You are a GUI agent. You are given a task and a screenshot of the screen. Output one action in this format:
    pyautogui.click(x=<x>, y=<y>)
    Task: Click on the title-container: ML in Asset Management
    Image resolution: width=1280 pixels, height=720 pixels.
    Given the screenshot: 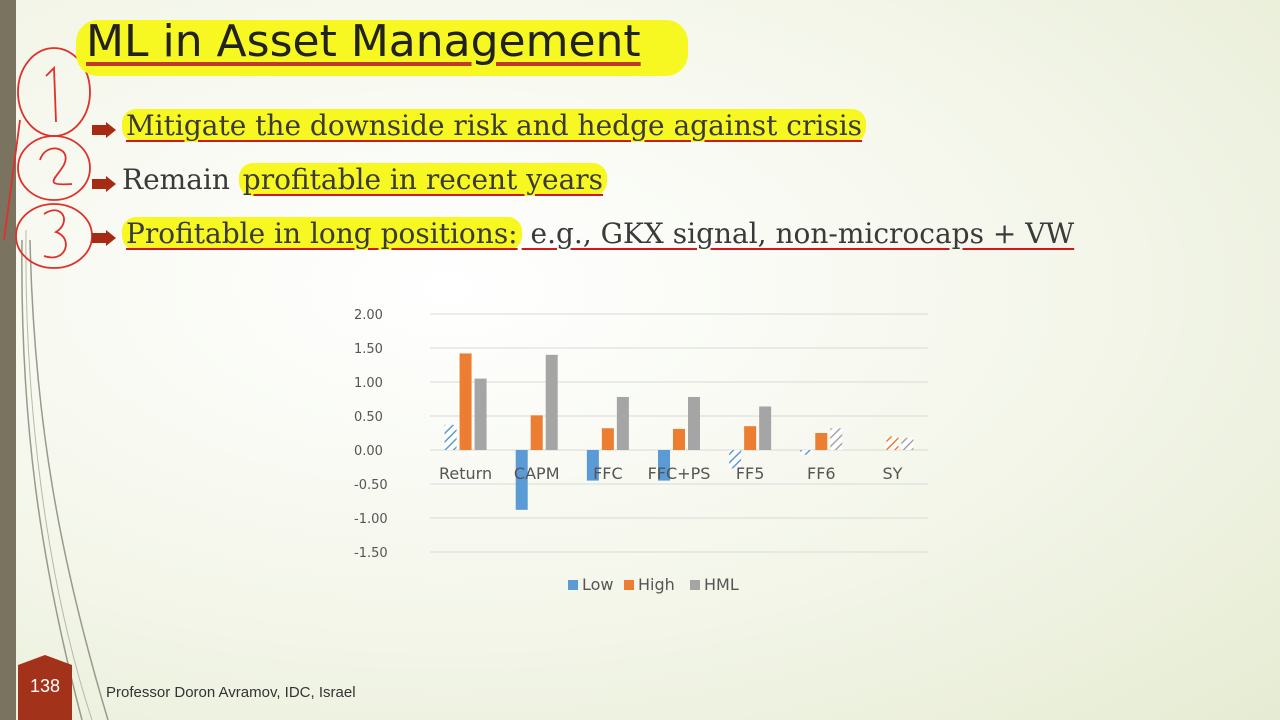 What is the action you would take?
    pyautogui.click(x=382, y=46)
    